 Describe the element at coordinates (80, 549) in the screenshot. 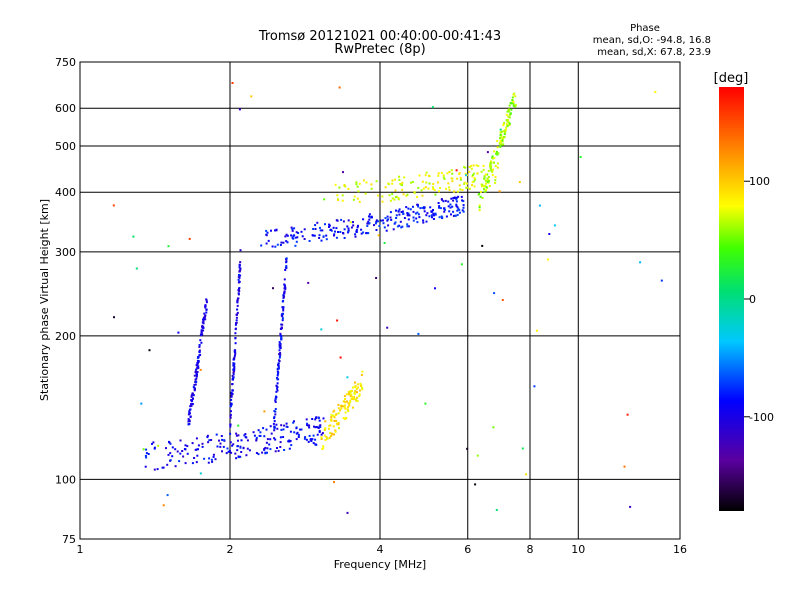

I see `x-tick-label: 1` at that location.